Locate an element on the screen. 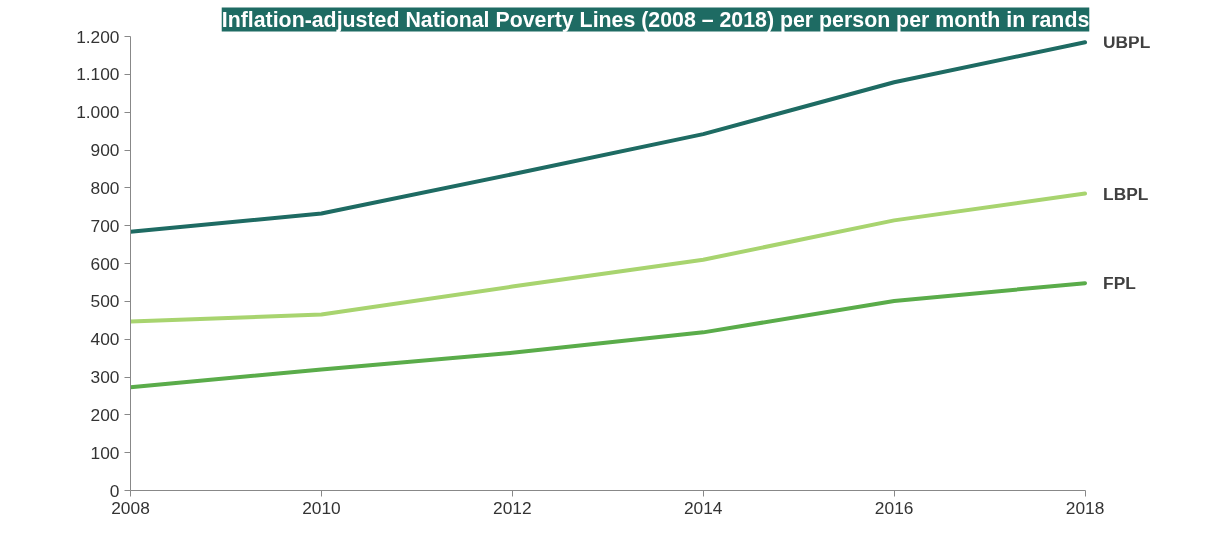 This screenshot has width=1222, height=536. y-tick-label: 200 is located at coordinates (105, 414).